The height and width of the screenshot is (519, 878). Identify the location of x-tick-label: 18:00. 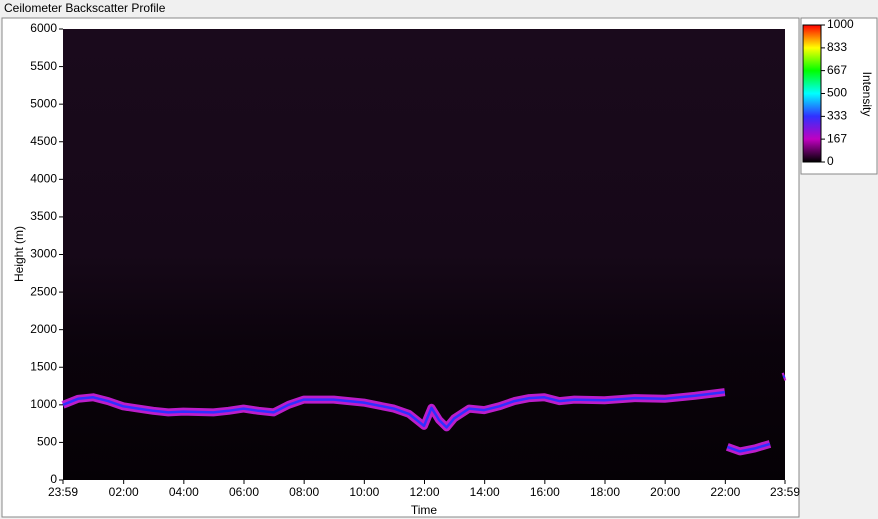
(605, 492).